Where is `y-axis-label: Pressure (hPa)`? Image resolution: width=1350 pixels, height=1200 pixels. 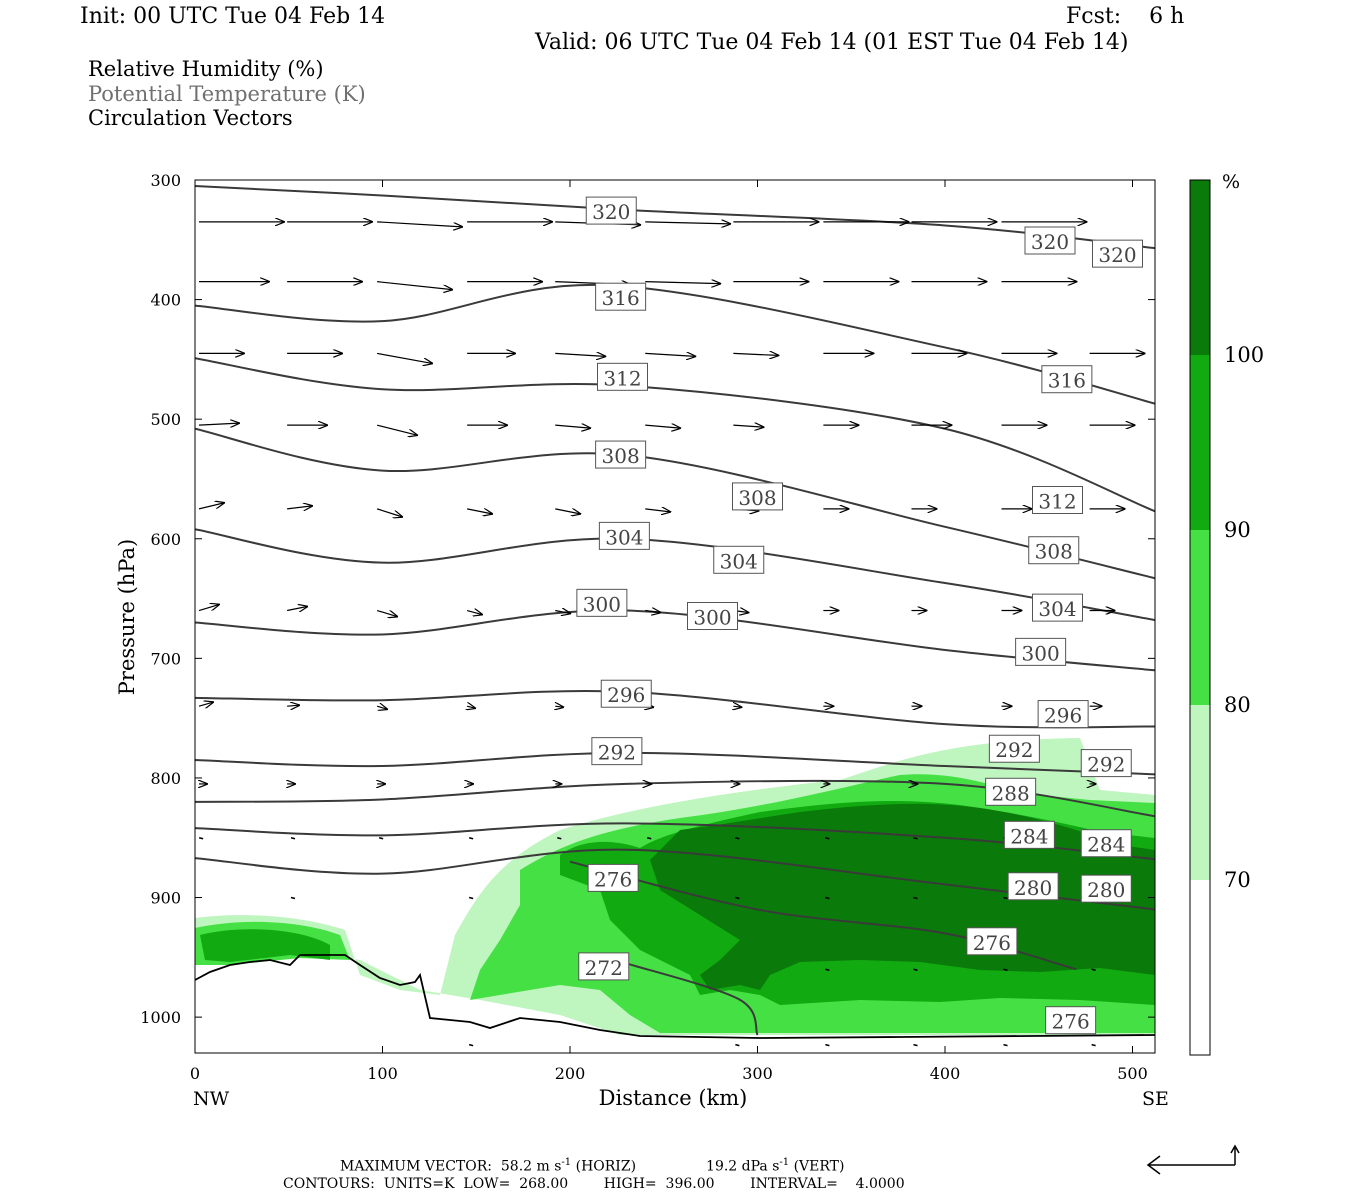 y-axis-label: Pressure (hPa) is located at coordinates (127, 617).